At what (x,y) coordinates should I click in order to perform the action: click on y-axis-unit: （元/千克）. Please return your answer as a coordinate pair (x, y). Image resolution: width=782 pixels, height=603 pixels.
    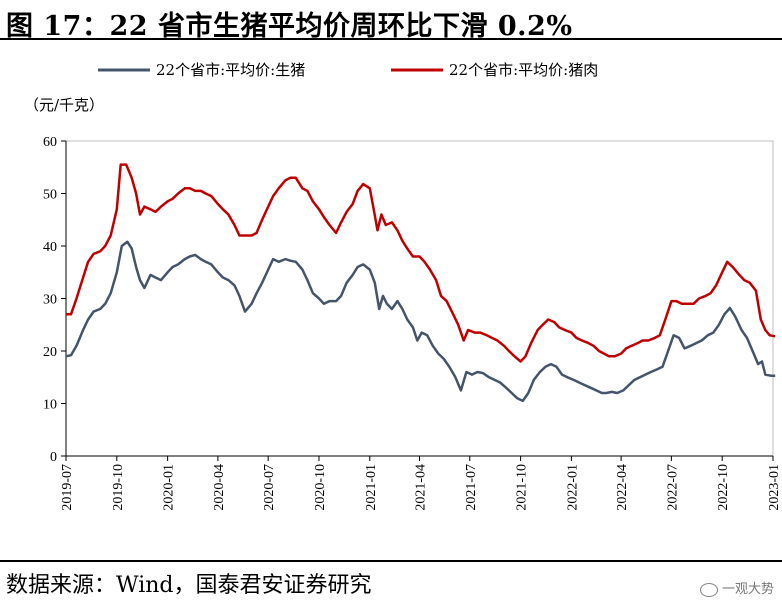
    Looking at the image, I should click on (64, 105).